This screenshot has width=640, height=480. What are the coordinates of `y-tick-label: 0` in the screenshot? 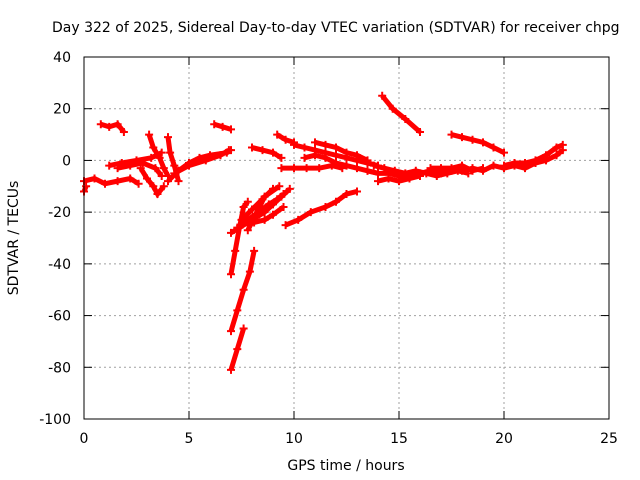 It's located at (66, 161).